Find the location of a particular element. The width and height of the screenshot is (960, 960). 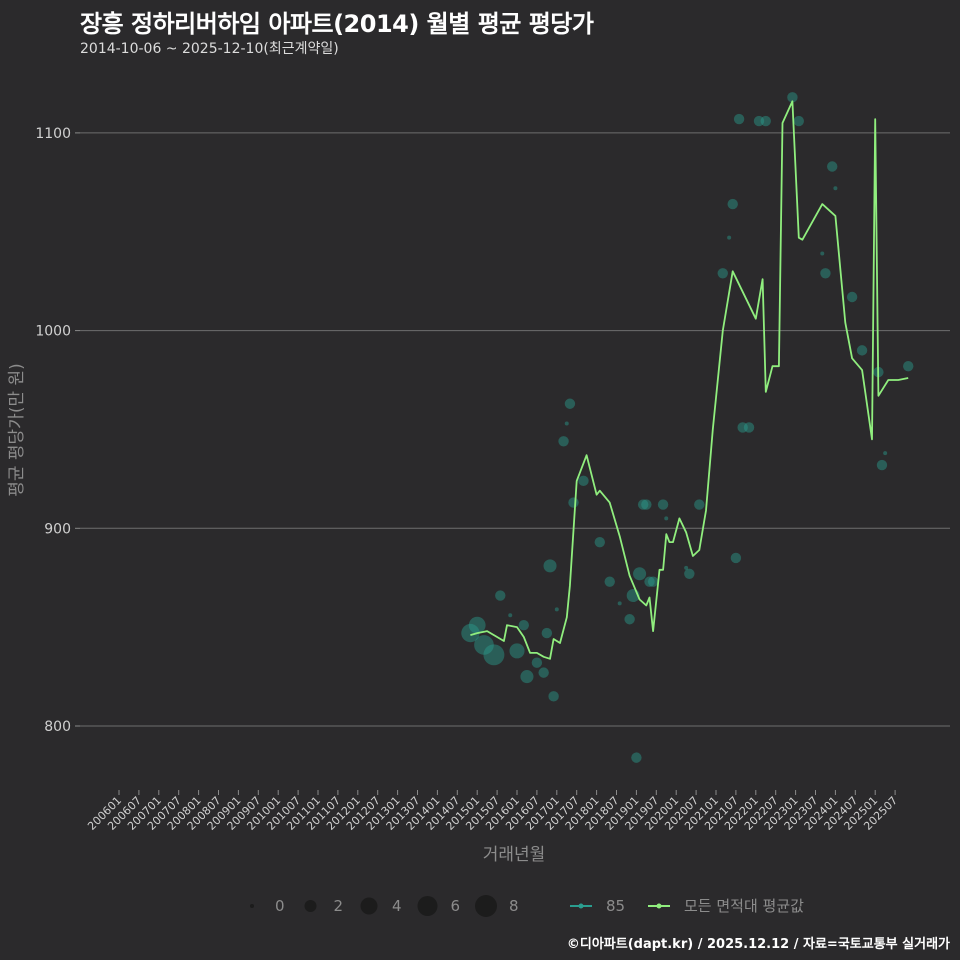

legend: 0 2 4 6 8 85 모든 면적대 평균값 is located at coordinates (527, 906).